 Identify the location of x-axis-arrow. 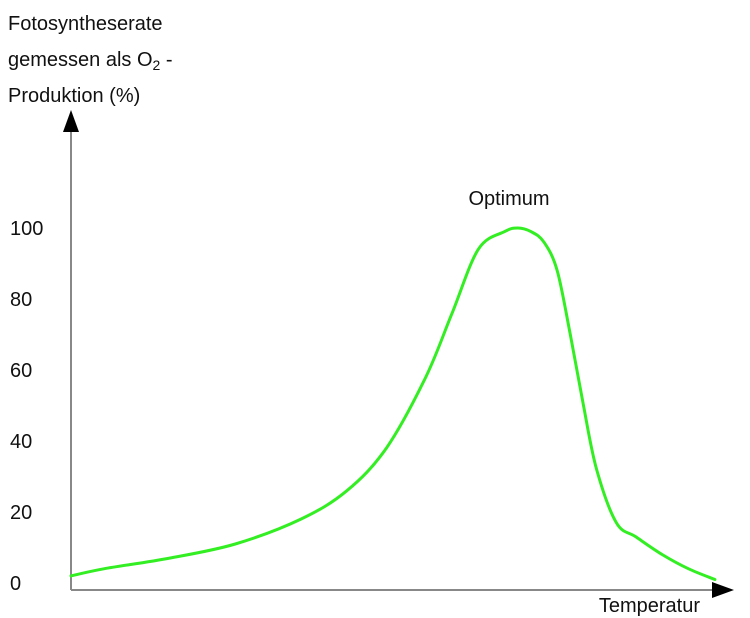
(723, 590).